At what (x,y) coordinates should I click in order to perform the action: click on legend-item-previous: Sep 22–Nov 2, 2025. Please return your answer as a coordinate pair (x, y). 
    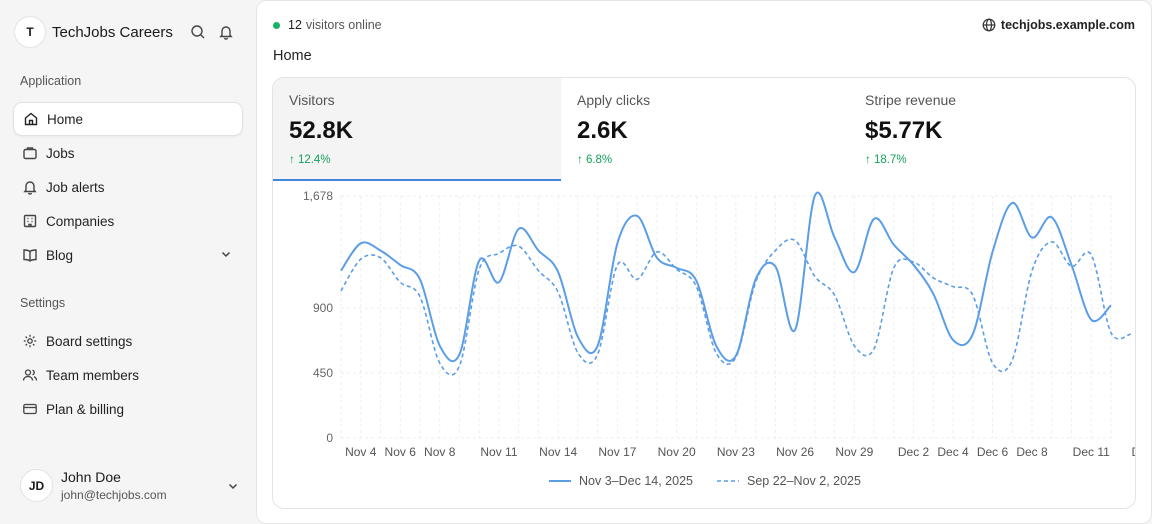
    Looking at the image, I should click on (788, 481).